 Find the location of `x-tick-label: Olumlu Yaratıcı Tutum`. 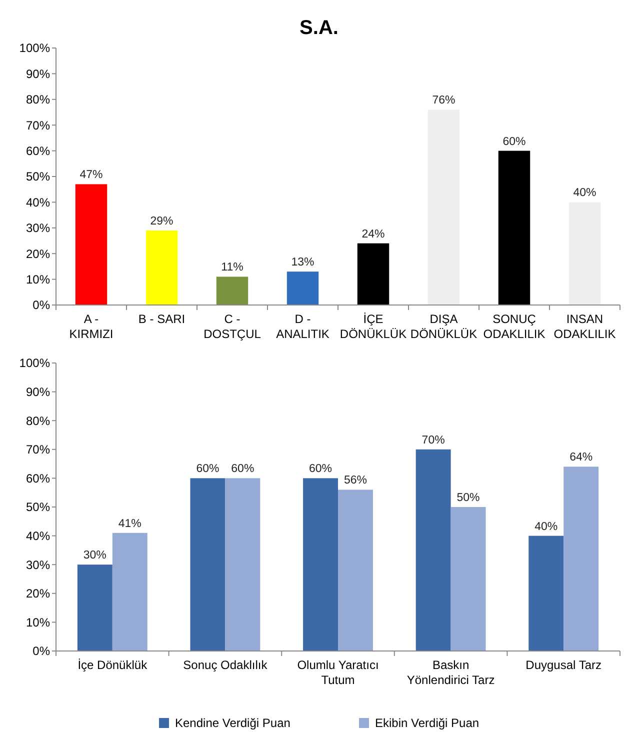

x-tick-label: Olumlu Yaratıcı Tutum is located at coordinates (338, 672).